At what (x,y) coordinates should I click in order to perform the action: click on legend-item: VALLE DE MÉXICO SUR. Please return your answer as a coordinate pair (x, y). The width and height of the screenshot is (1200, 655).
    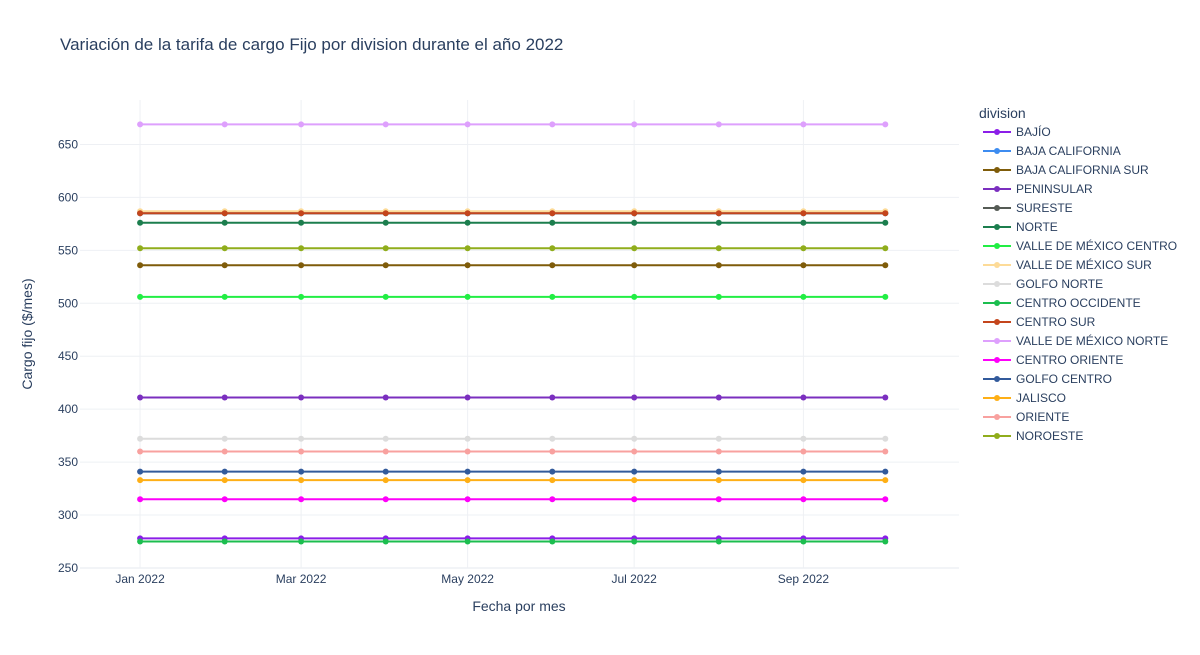
    Looking at the image, I should click on (1067, 264).